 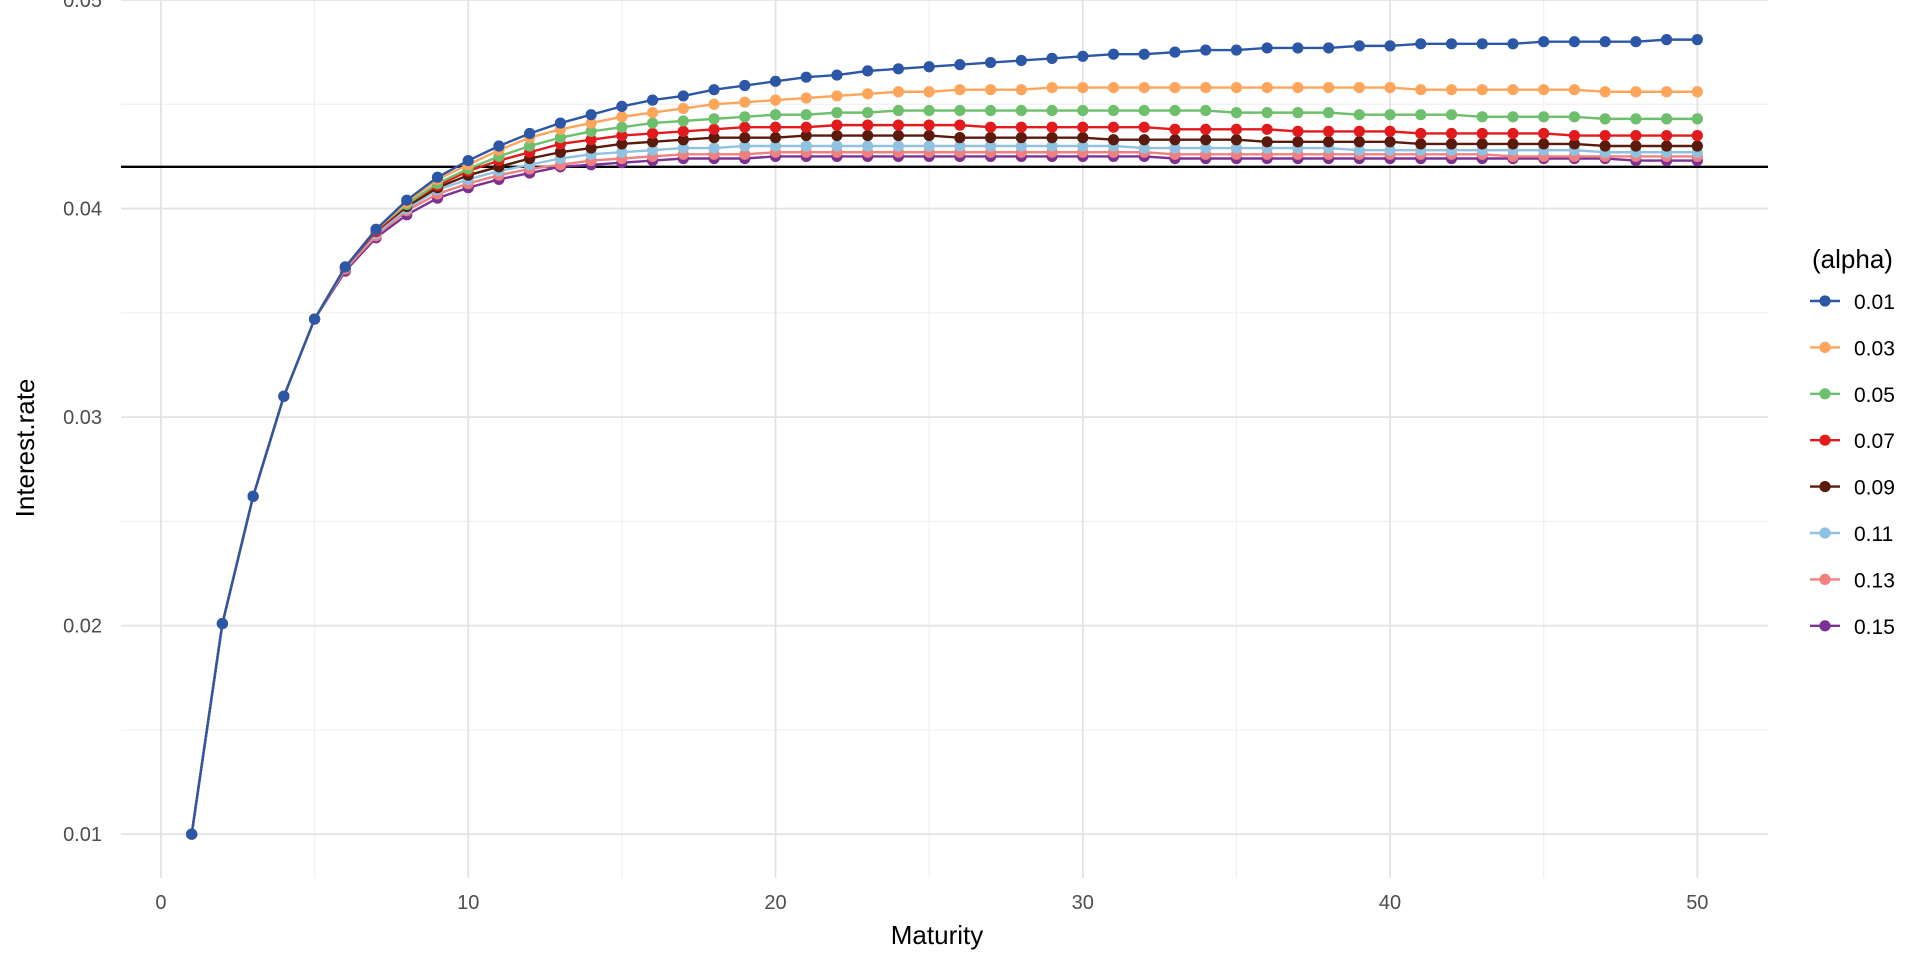 I want to click on legend-label: 0.03, so click(x=1874, y=348).